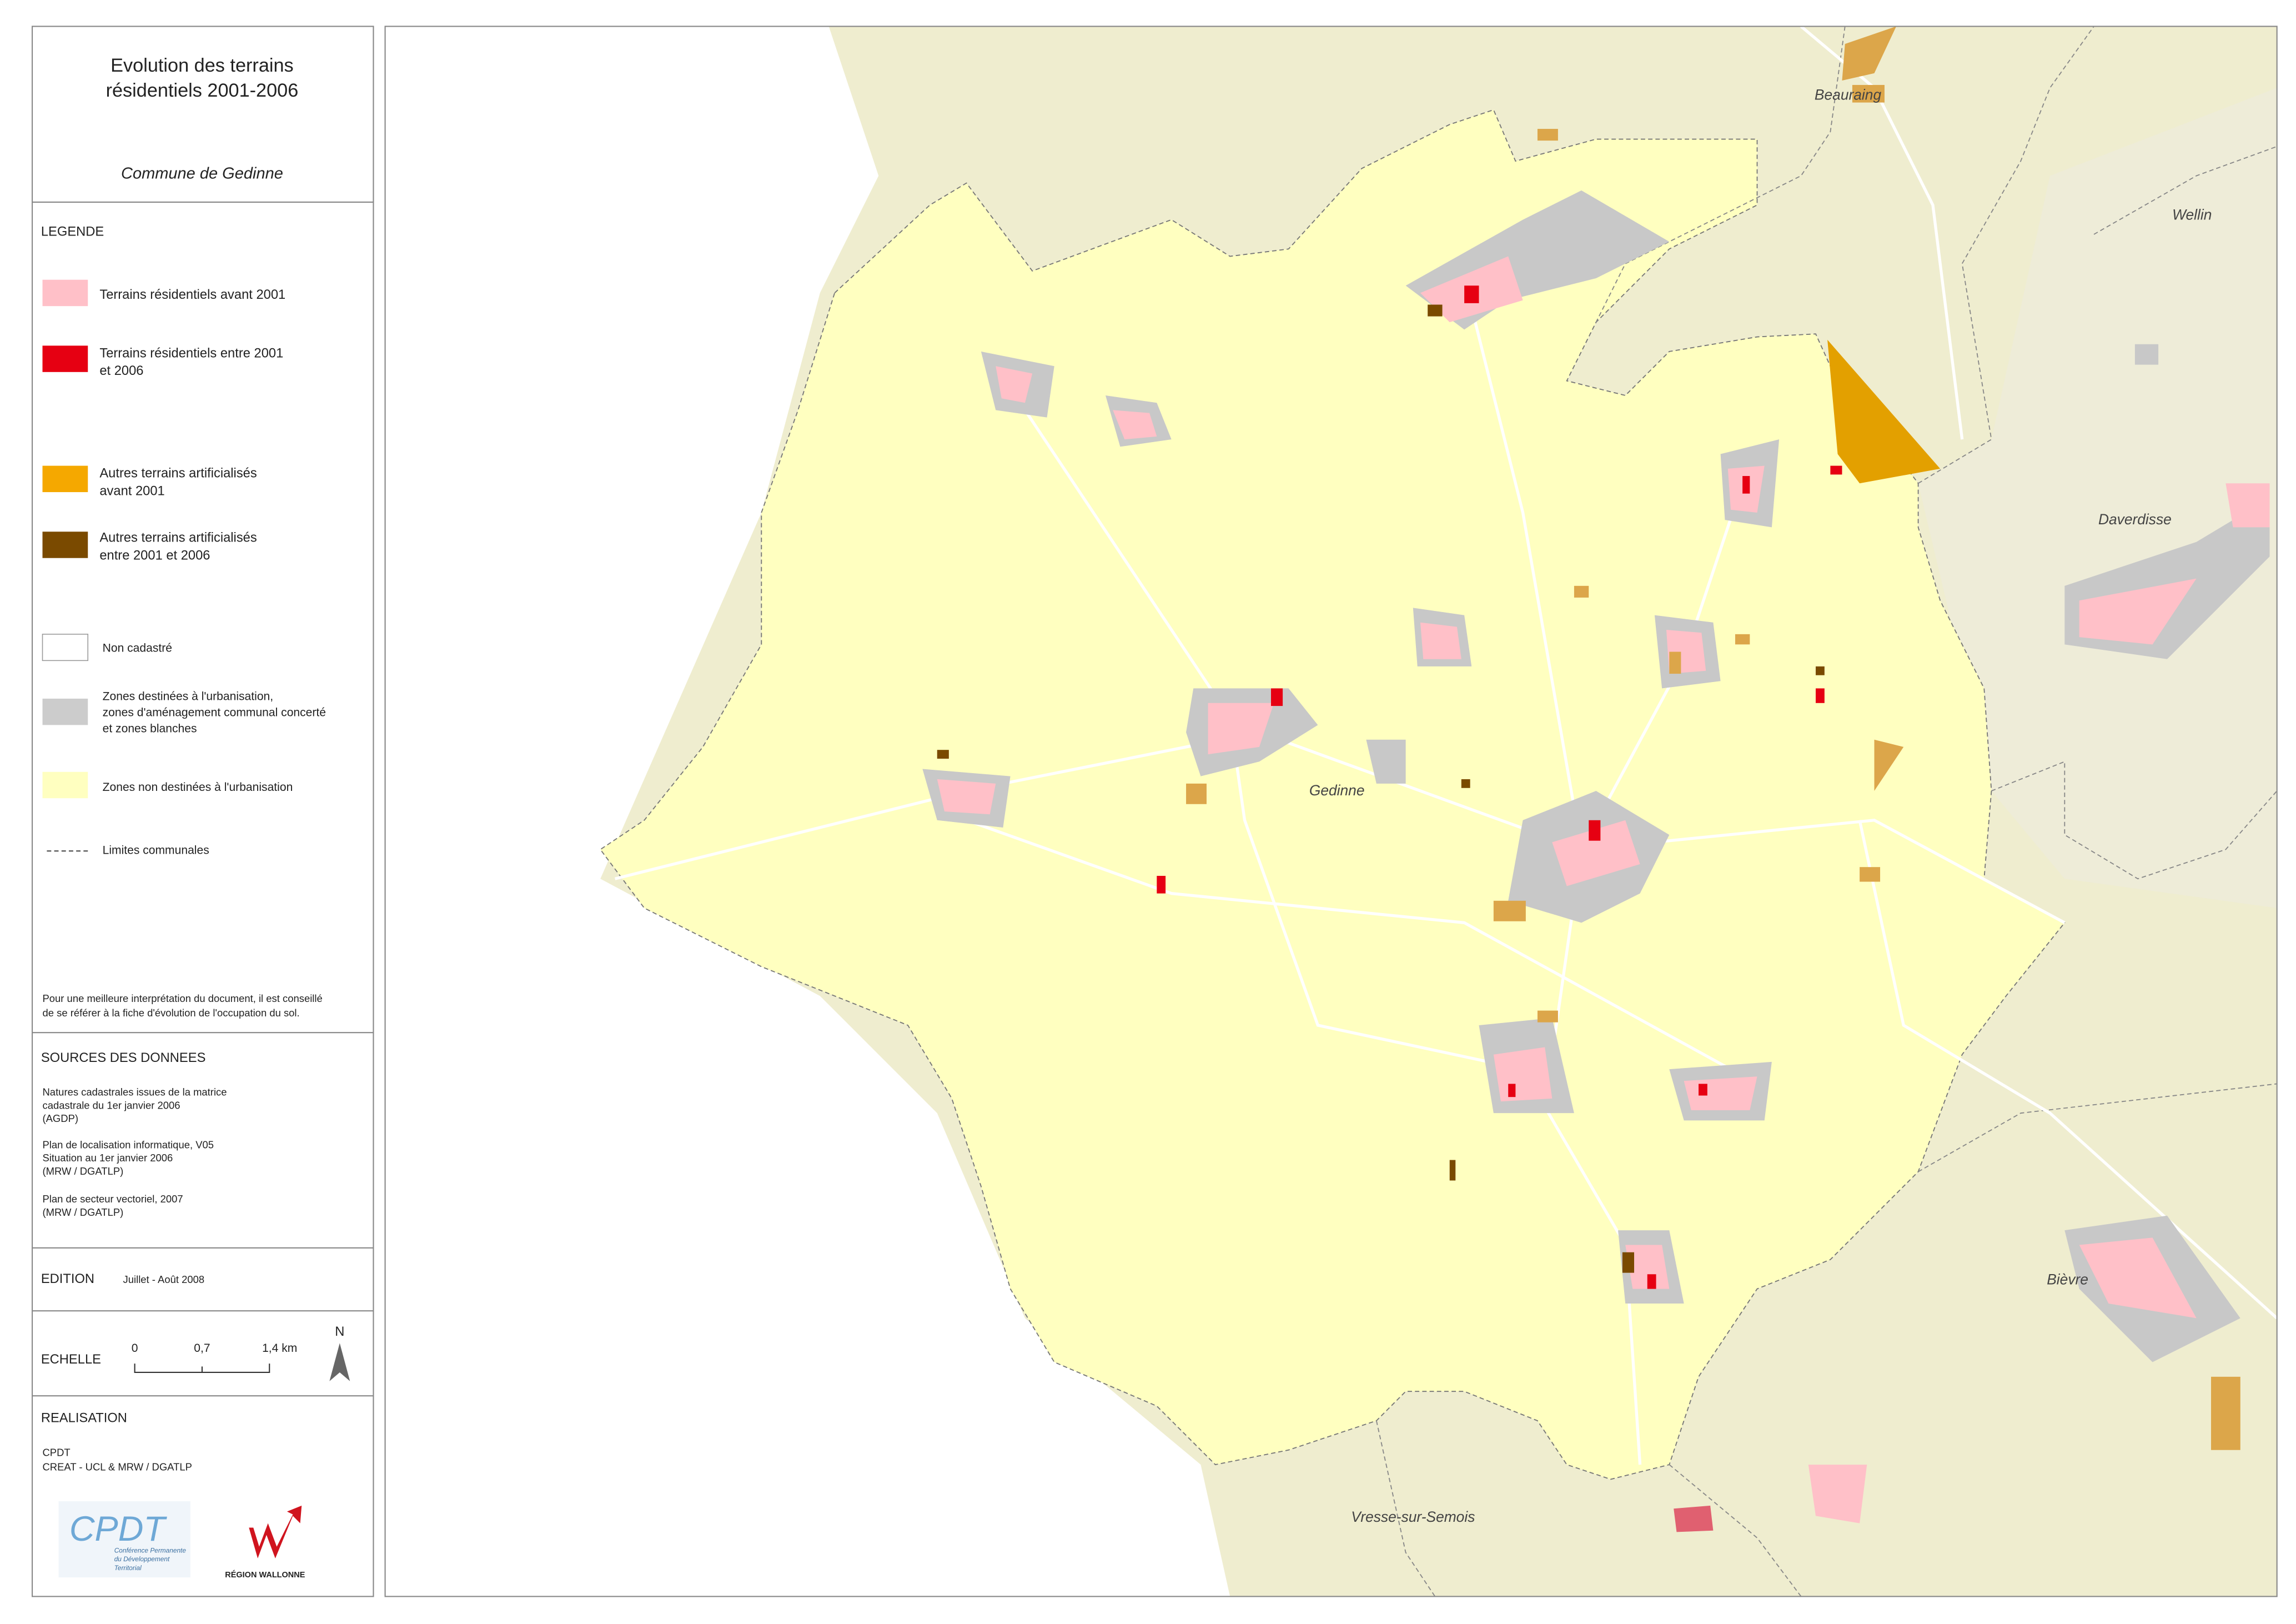 Image resolution: width=2296 pixels, height=1624 pixels. What do you see at coordinates (123, 1058) in the screenshot?
I see `sources-heading: SOURCES DES DONNEES` at bounding box center [123, 1058].